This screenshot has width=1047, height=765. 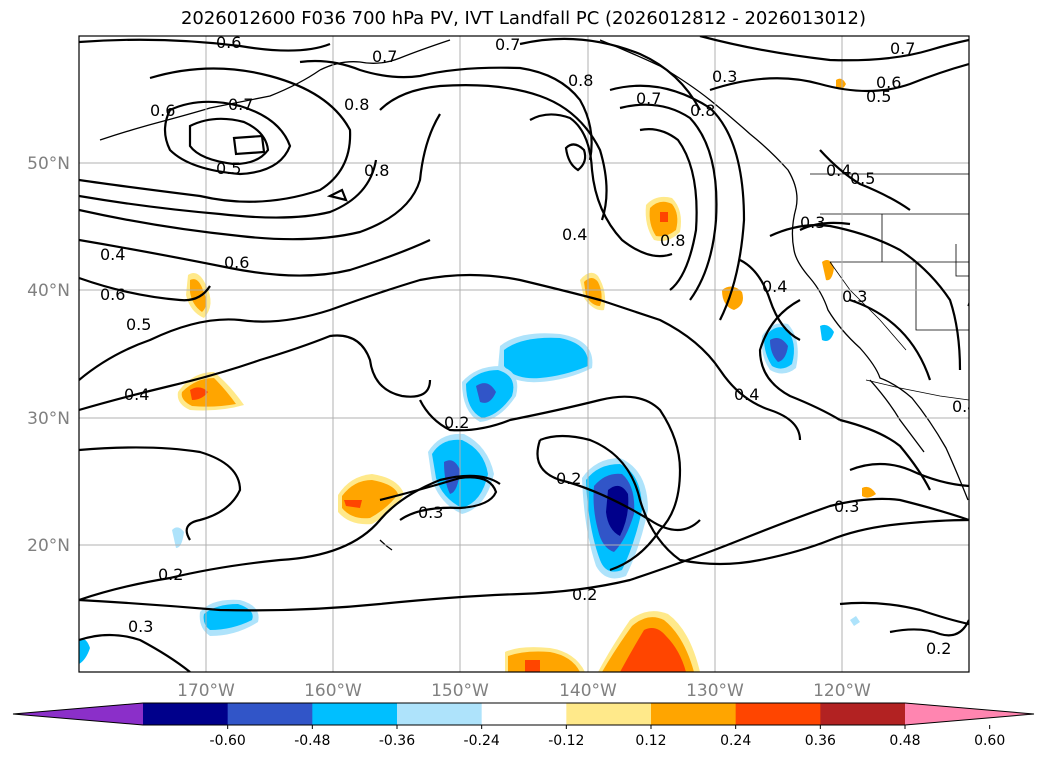 I want to click on colorbar-tick-label: 0.24, so click(x=735, y=741).